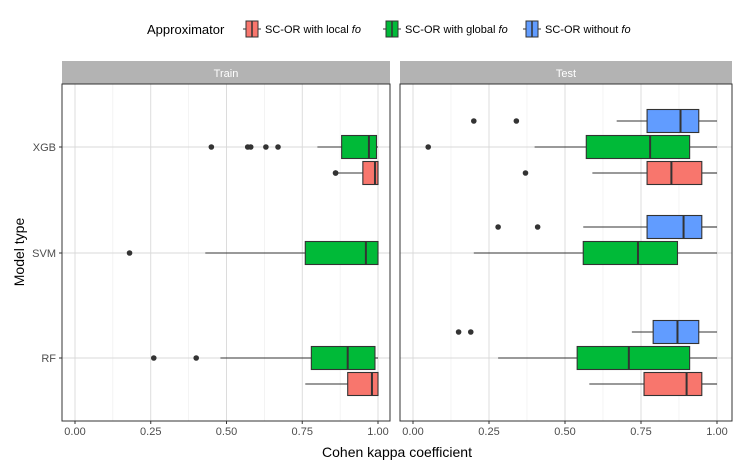  I want to click on legend-item: SC-OR without fo, so click(577, 29).